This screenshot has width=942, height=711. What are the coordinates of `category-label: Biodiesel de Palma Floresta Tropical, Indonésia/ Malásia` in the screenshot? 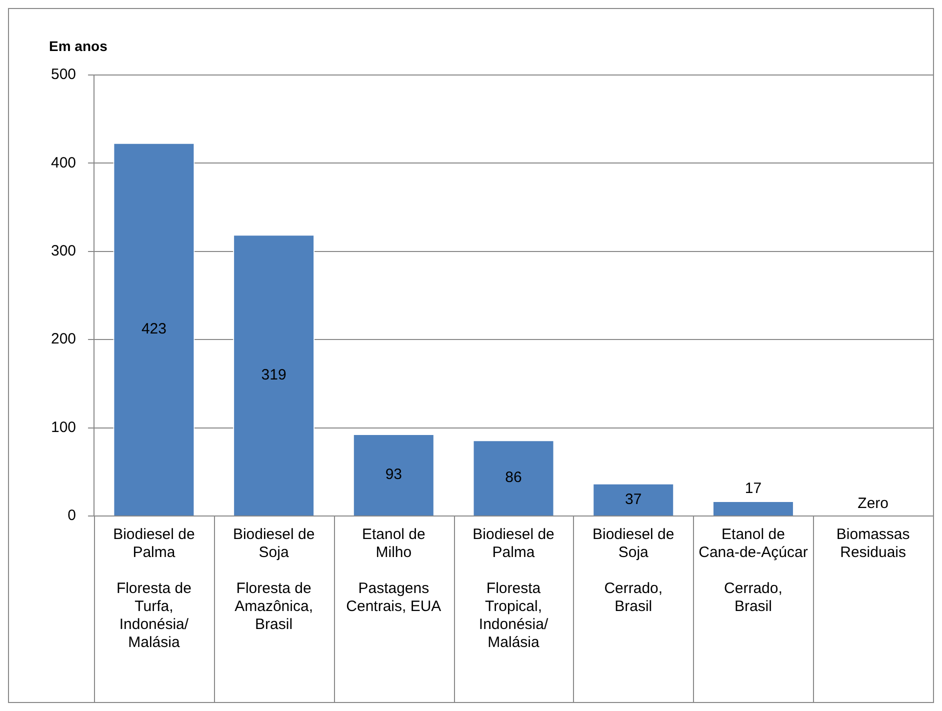 It's located at (513, 589).